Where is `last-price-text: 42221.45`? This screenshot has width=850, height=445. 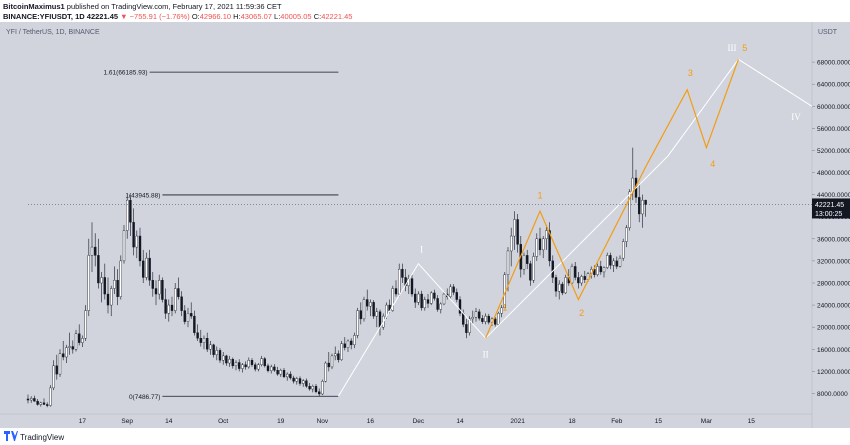 last-price-text: 42221.45 is located at coordinates (102, 16).